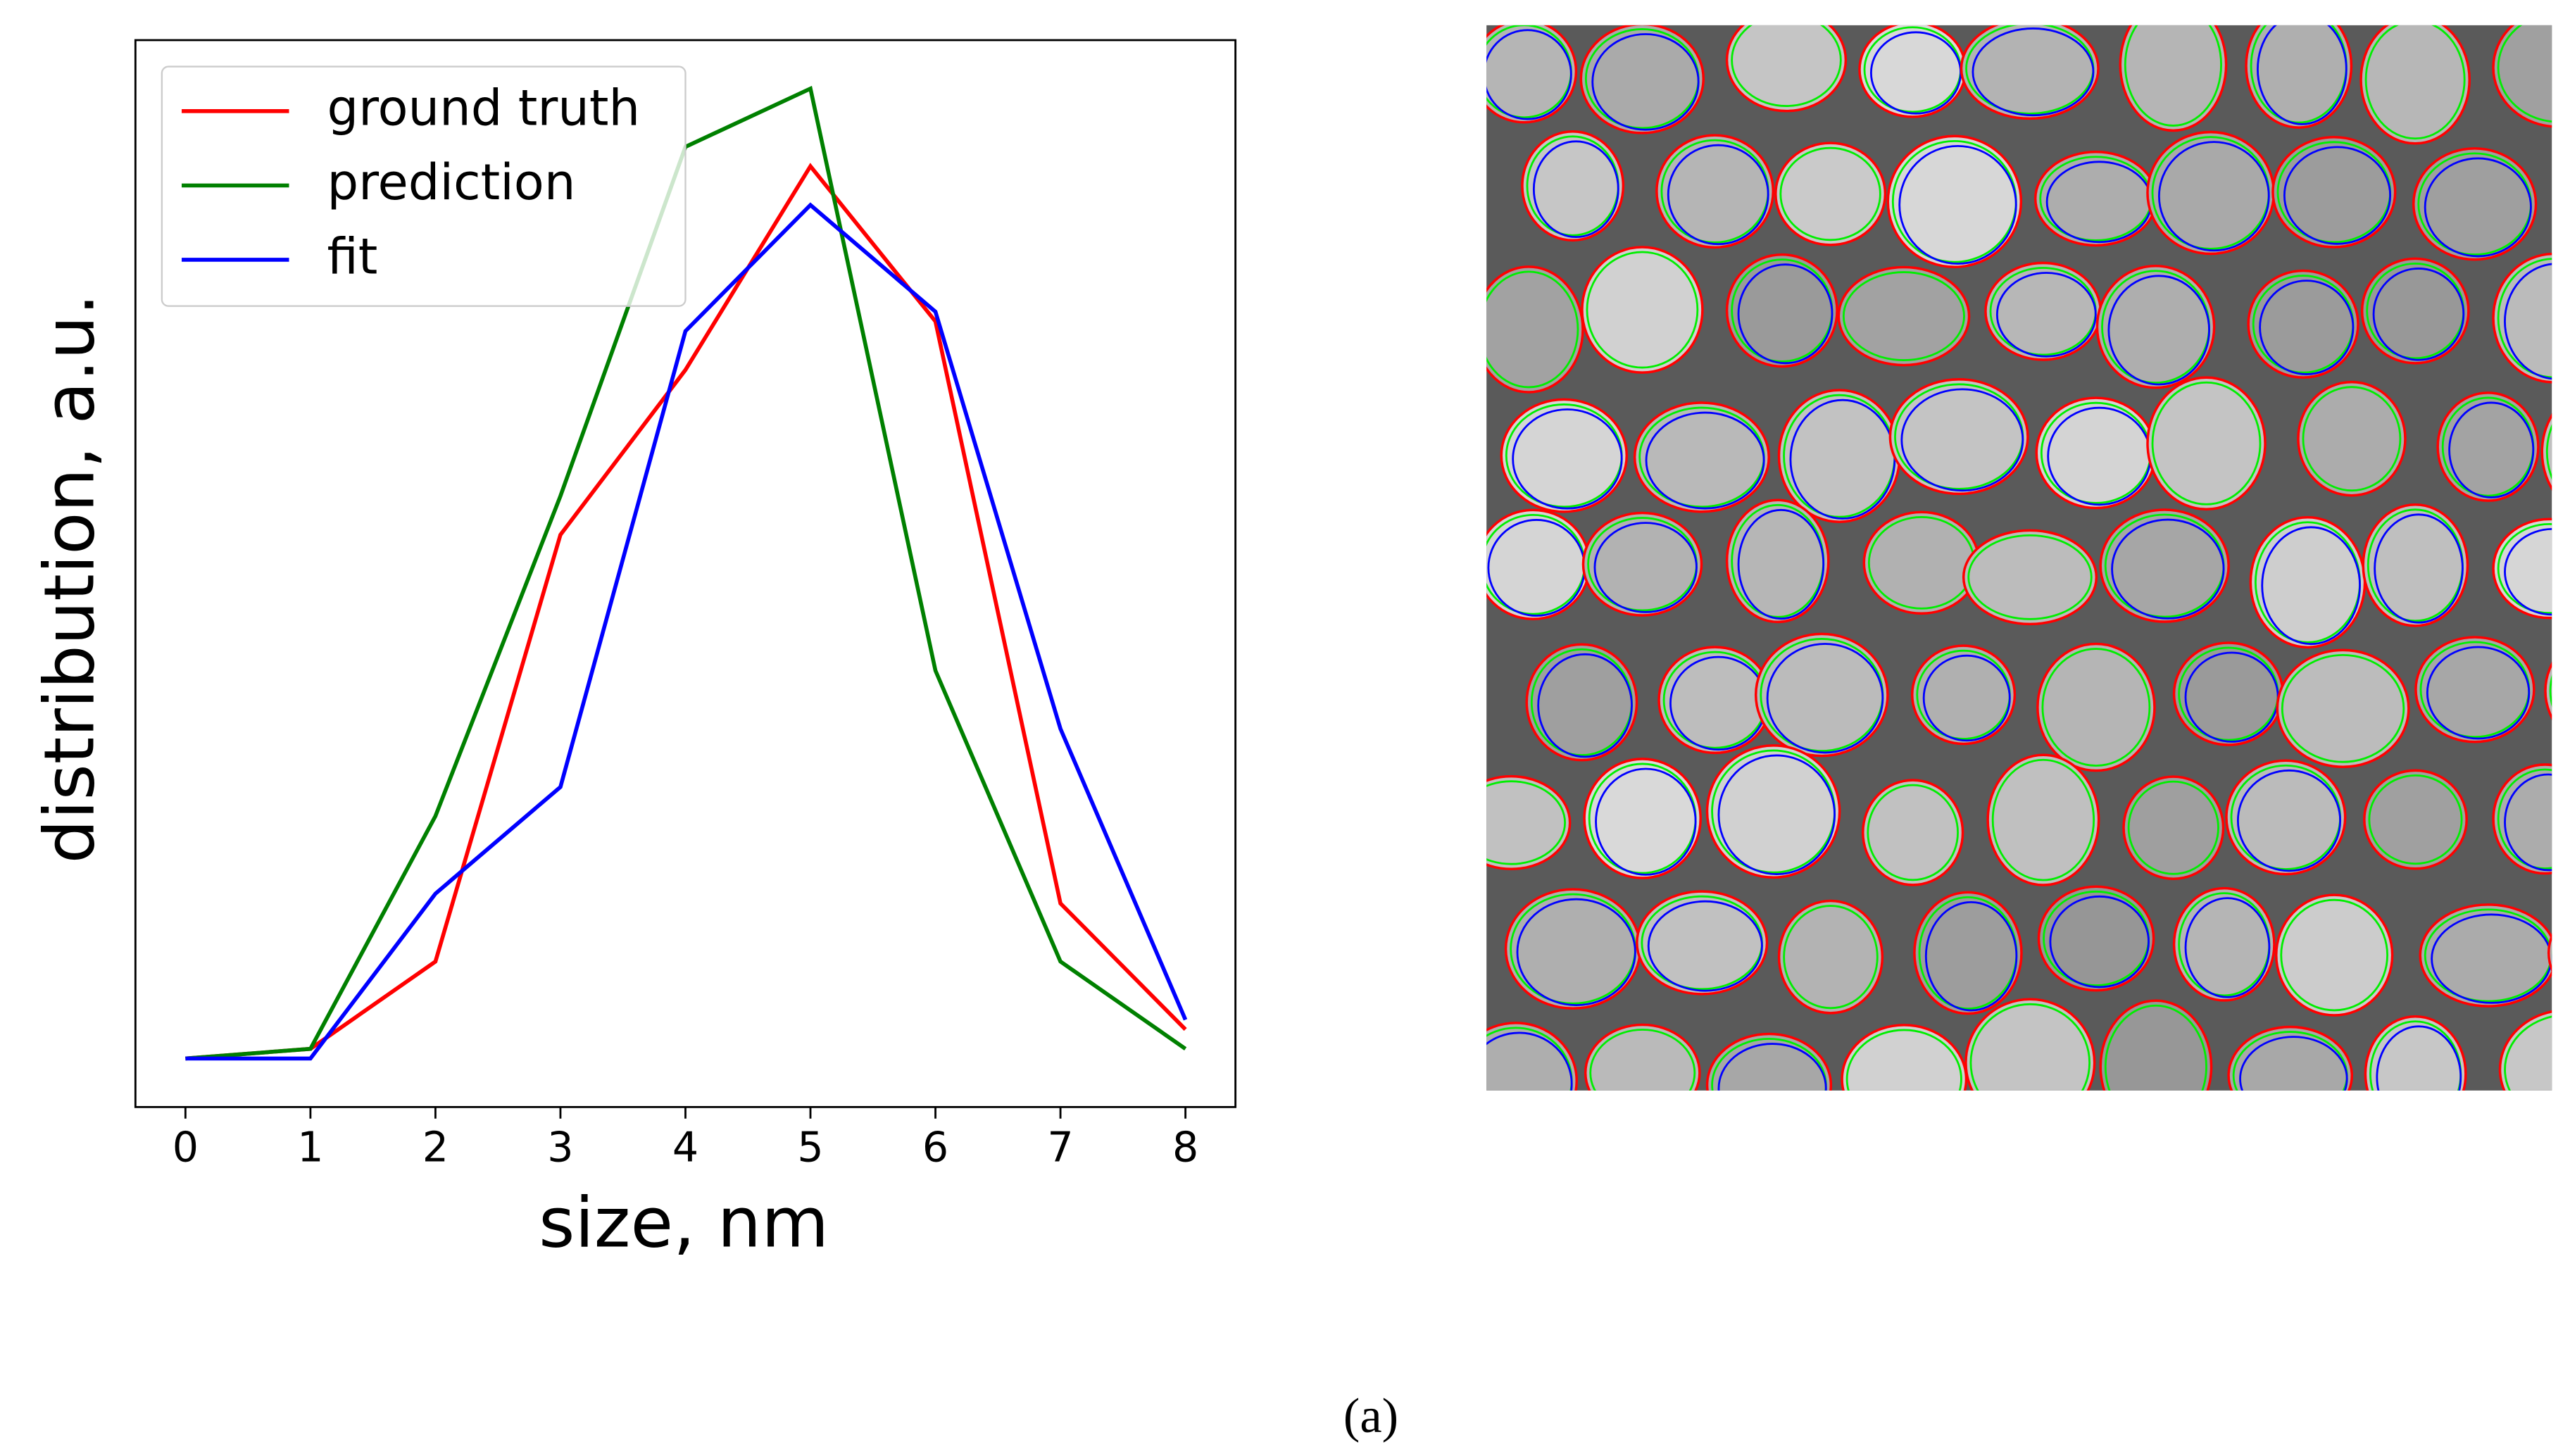 The width and height of the screenshot is (2570, 1456). What do you see at coordinates (435, 1147) in the screenshot?
I see `x-tick-label: 2` at bounding box center [435, 1147].